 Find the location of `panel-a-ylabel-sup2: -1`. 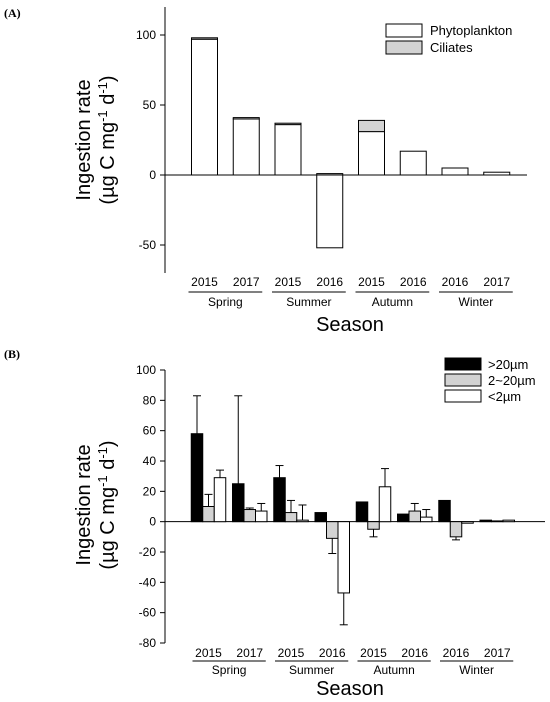

panel-a-ylabel-sup2: -1 is located at coordinates (102, 88).